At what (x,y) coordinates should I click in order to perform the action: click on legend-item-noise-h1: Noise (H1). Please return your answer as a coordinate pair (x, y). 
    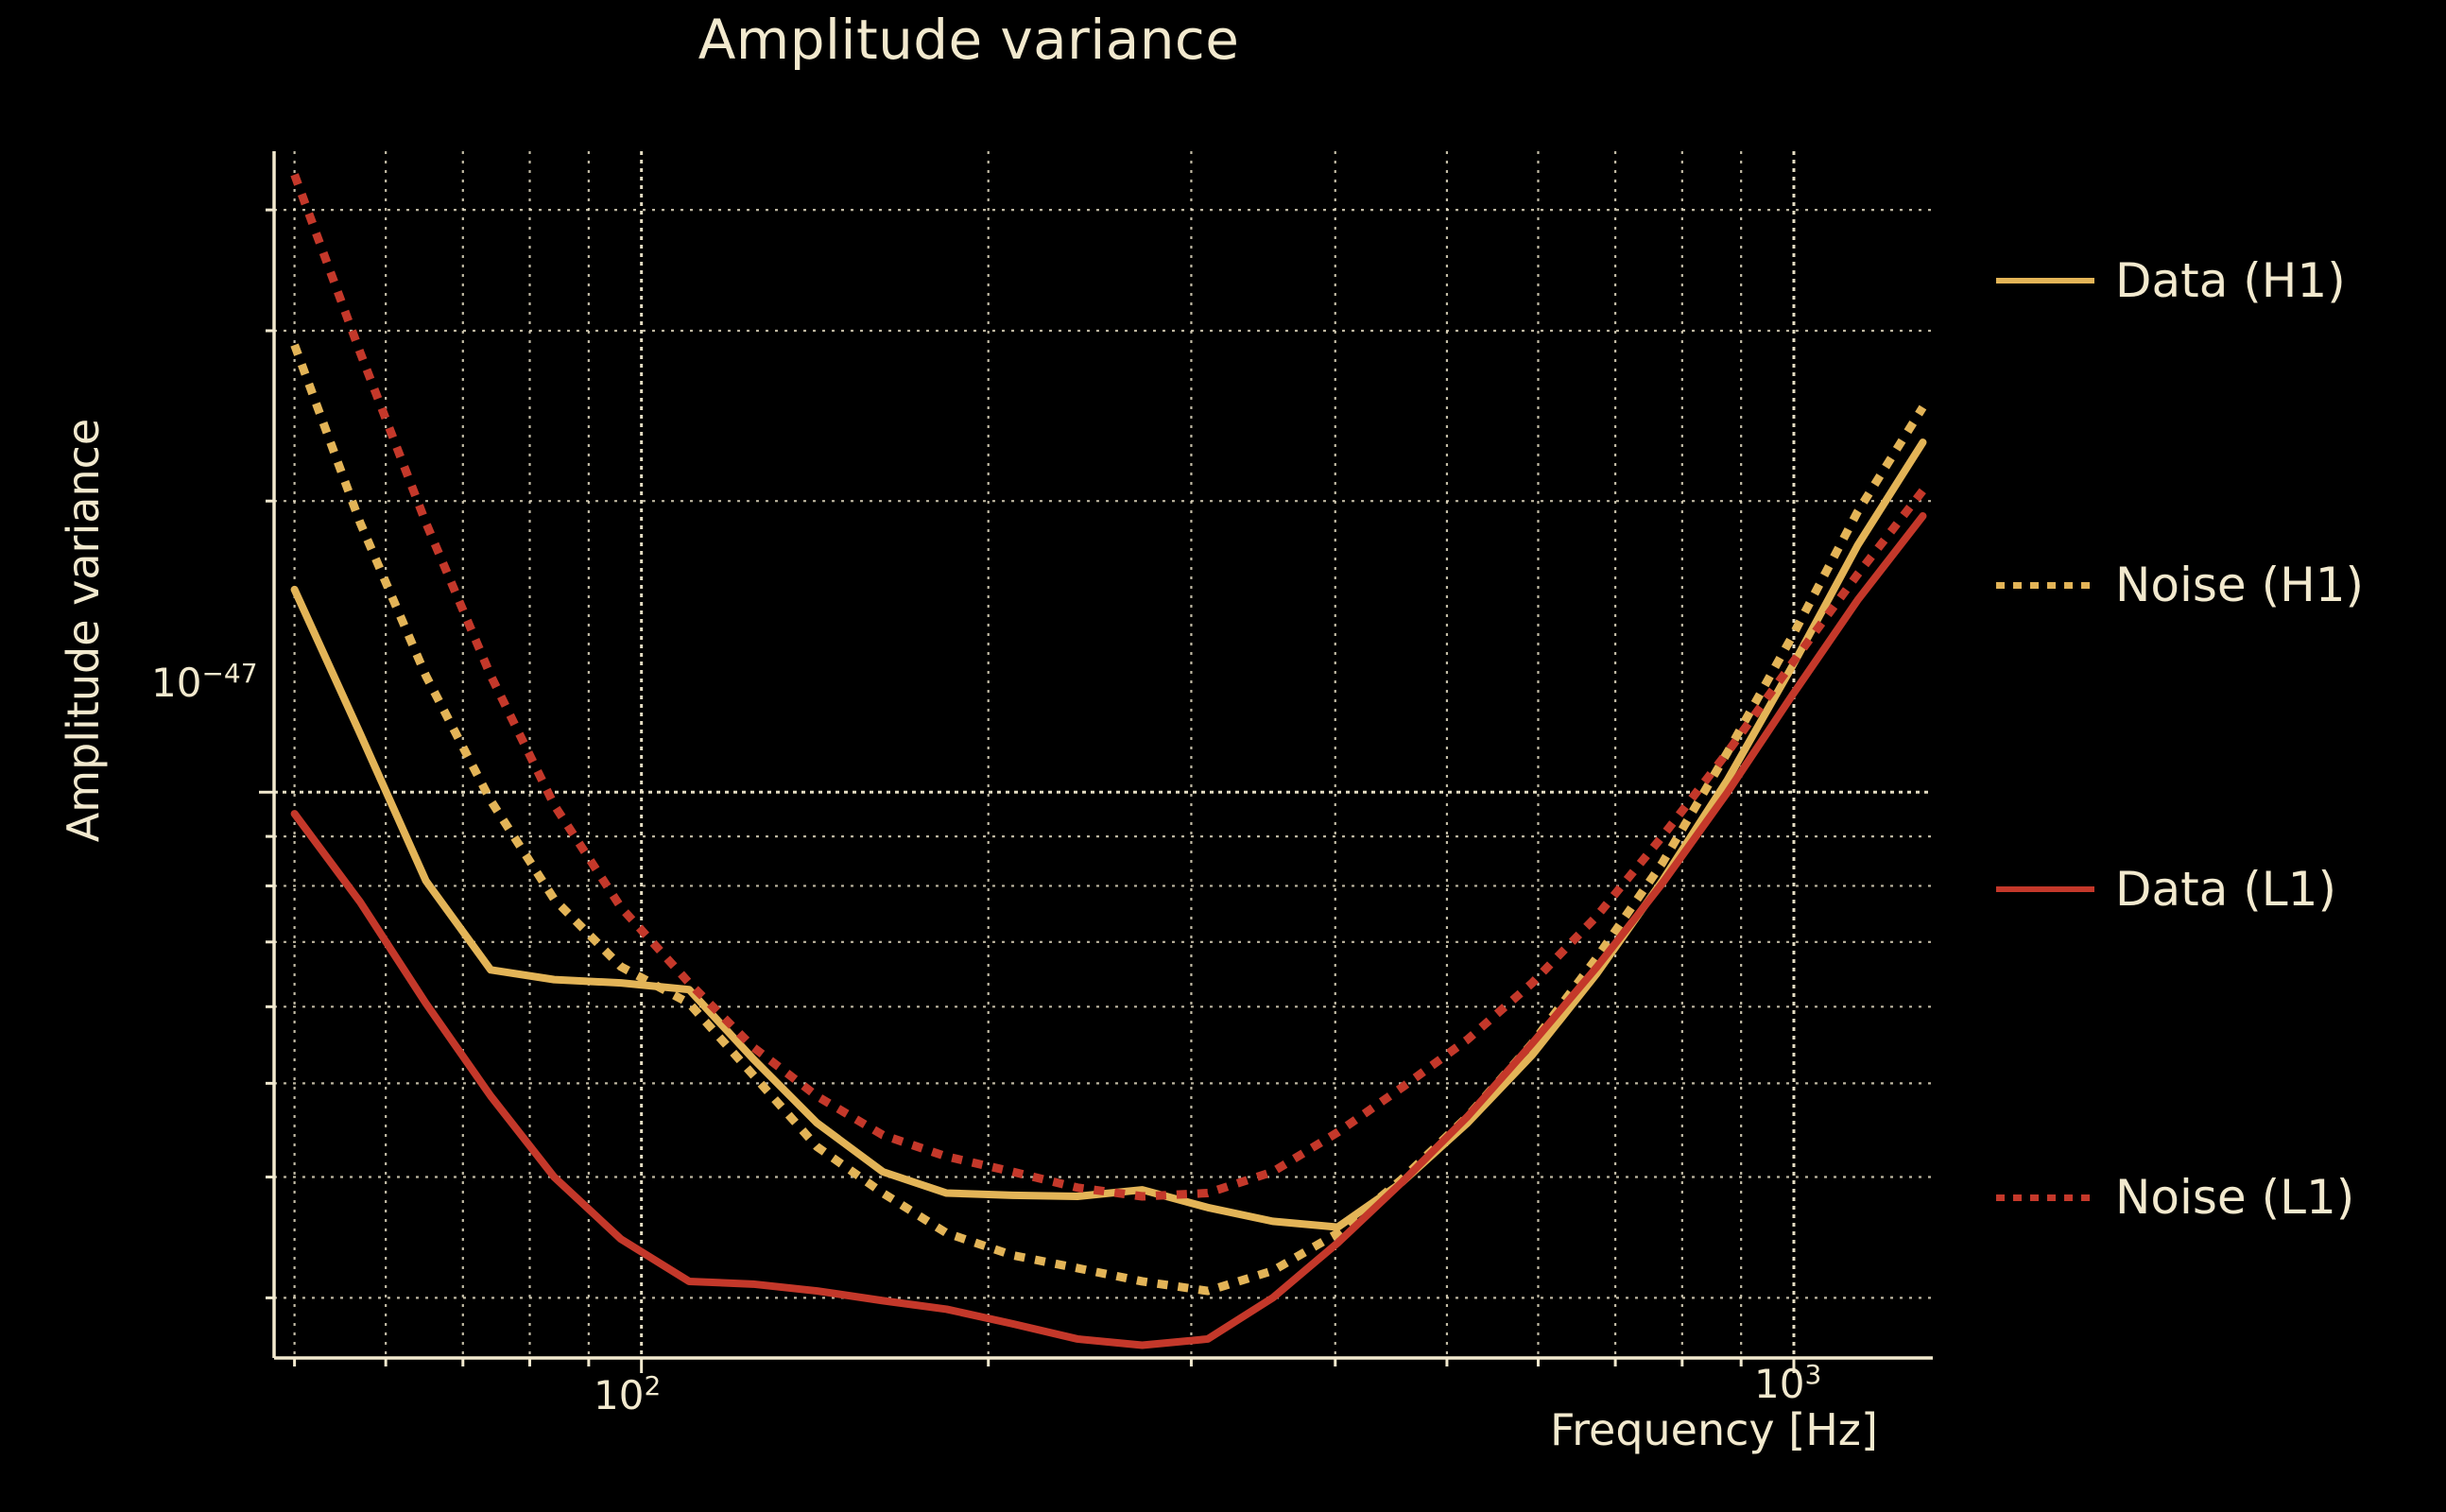
    Looking at the image, I should click on (2180, 585).